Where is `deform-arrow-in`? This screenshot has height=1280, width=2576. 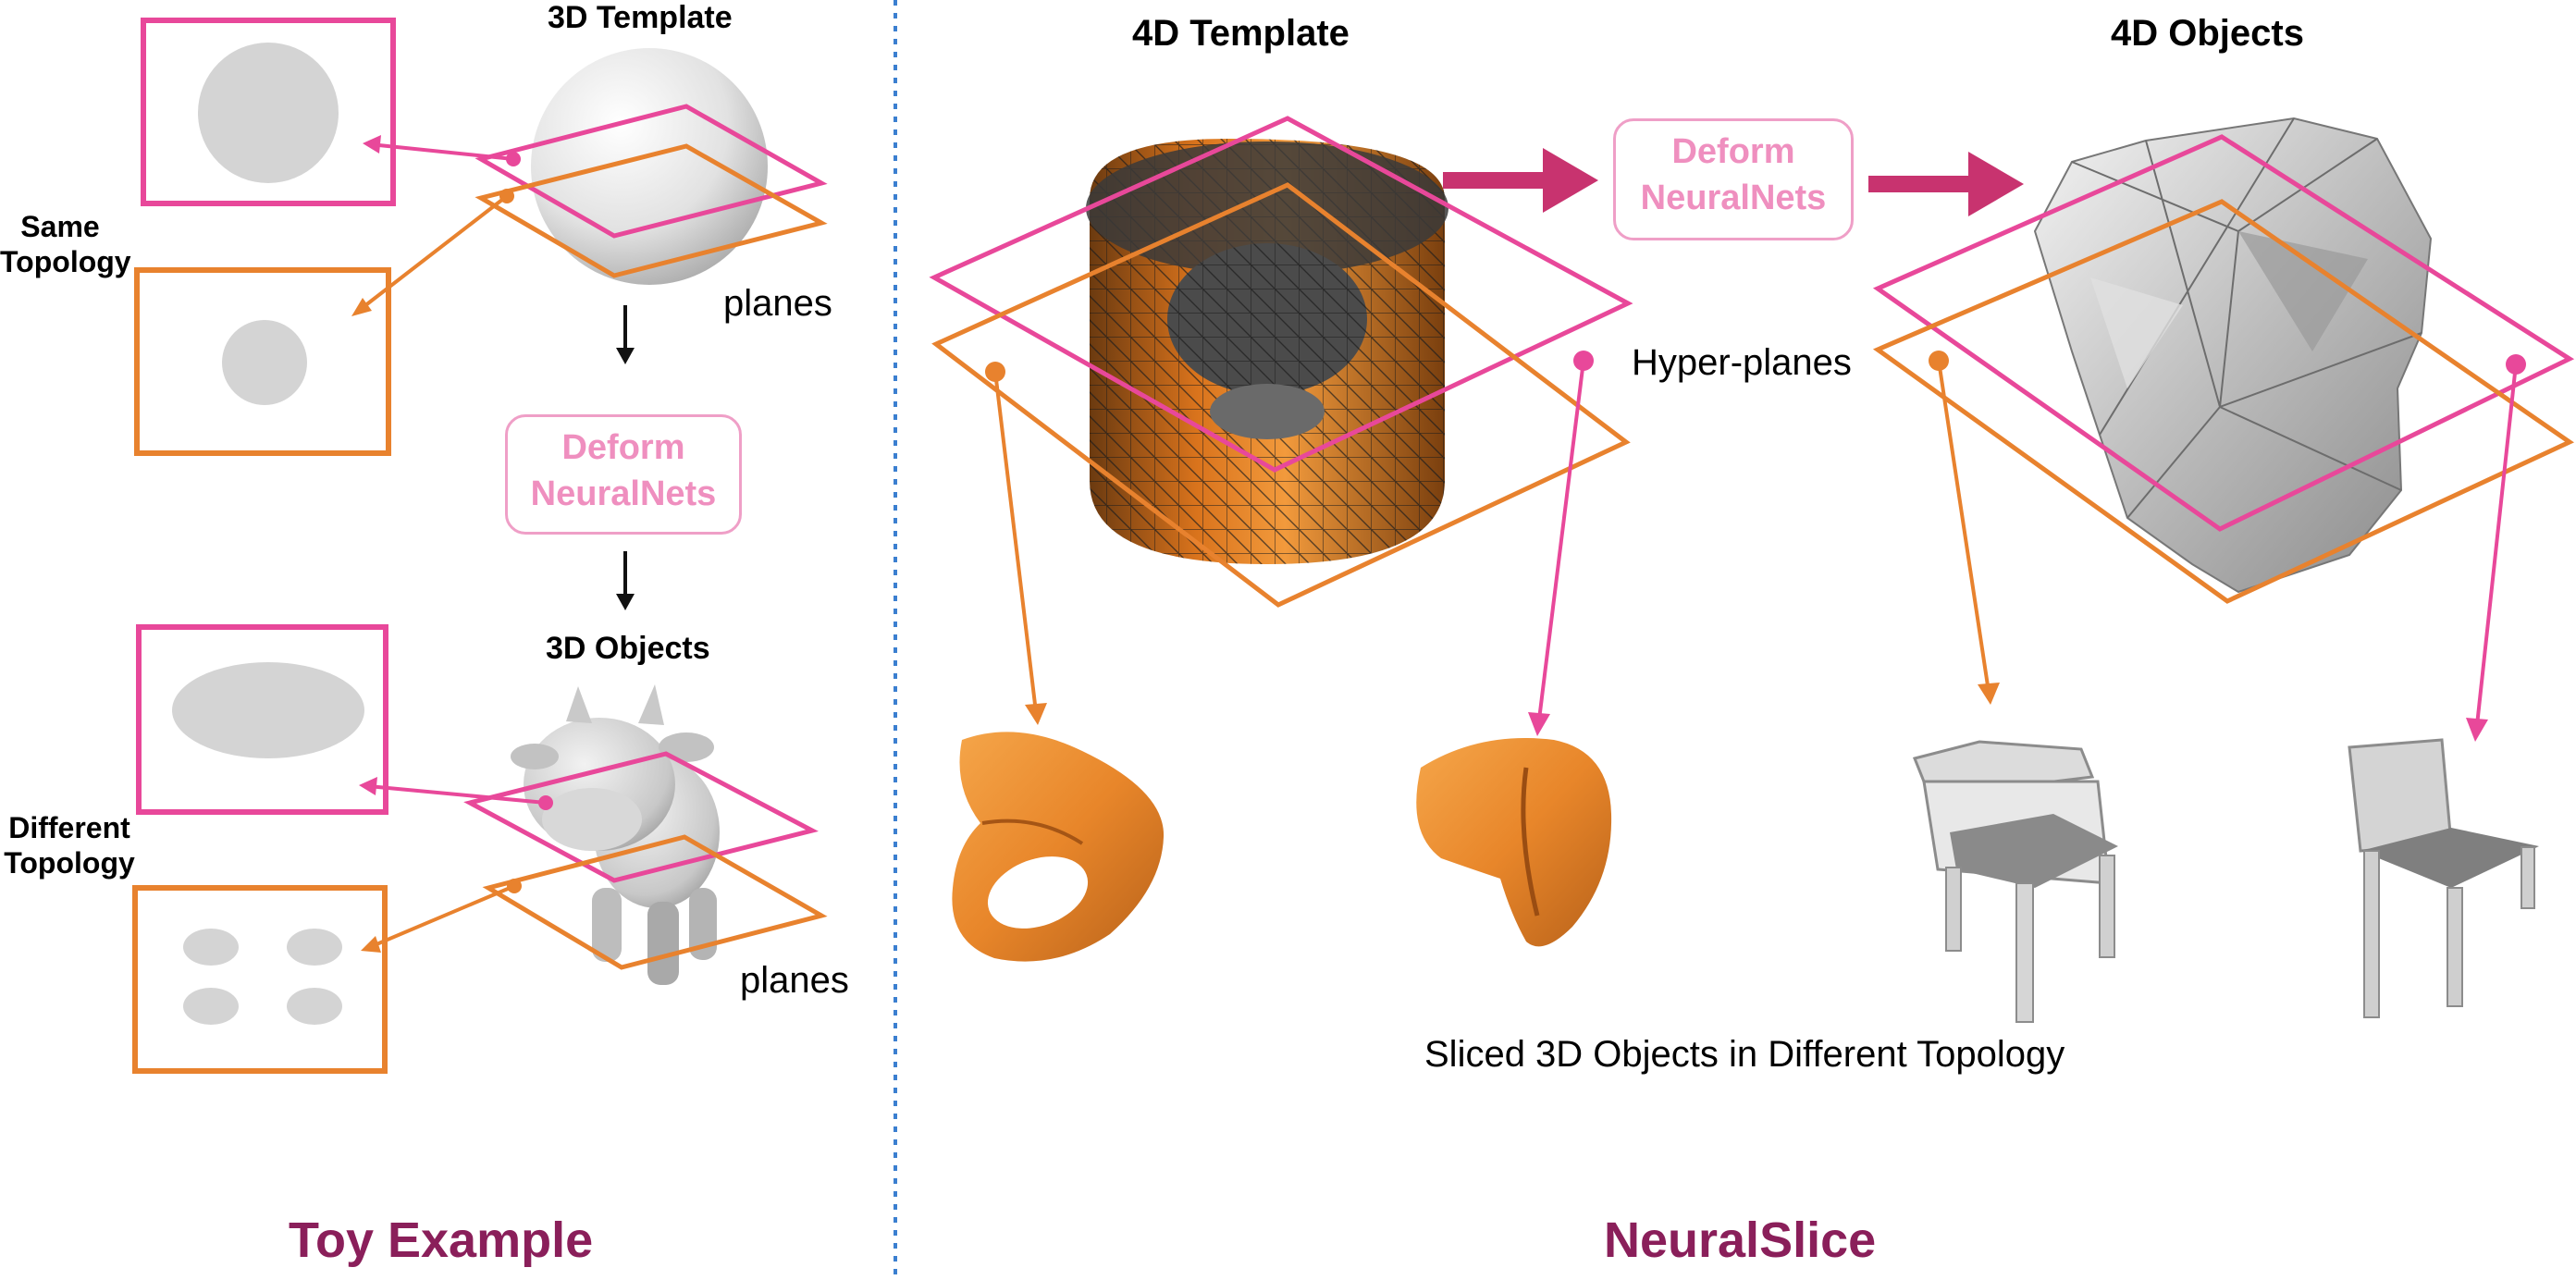
deform-arrow-in is located at coordinates (1520, 180).